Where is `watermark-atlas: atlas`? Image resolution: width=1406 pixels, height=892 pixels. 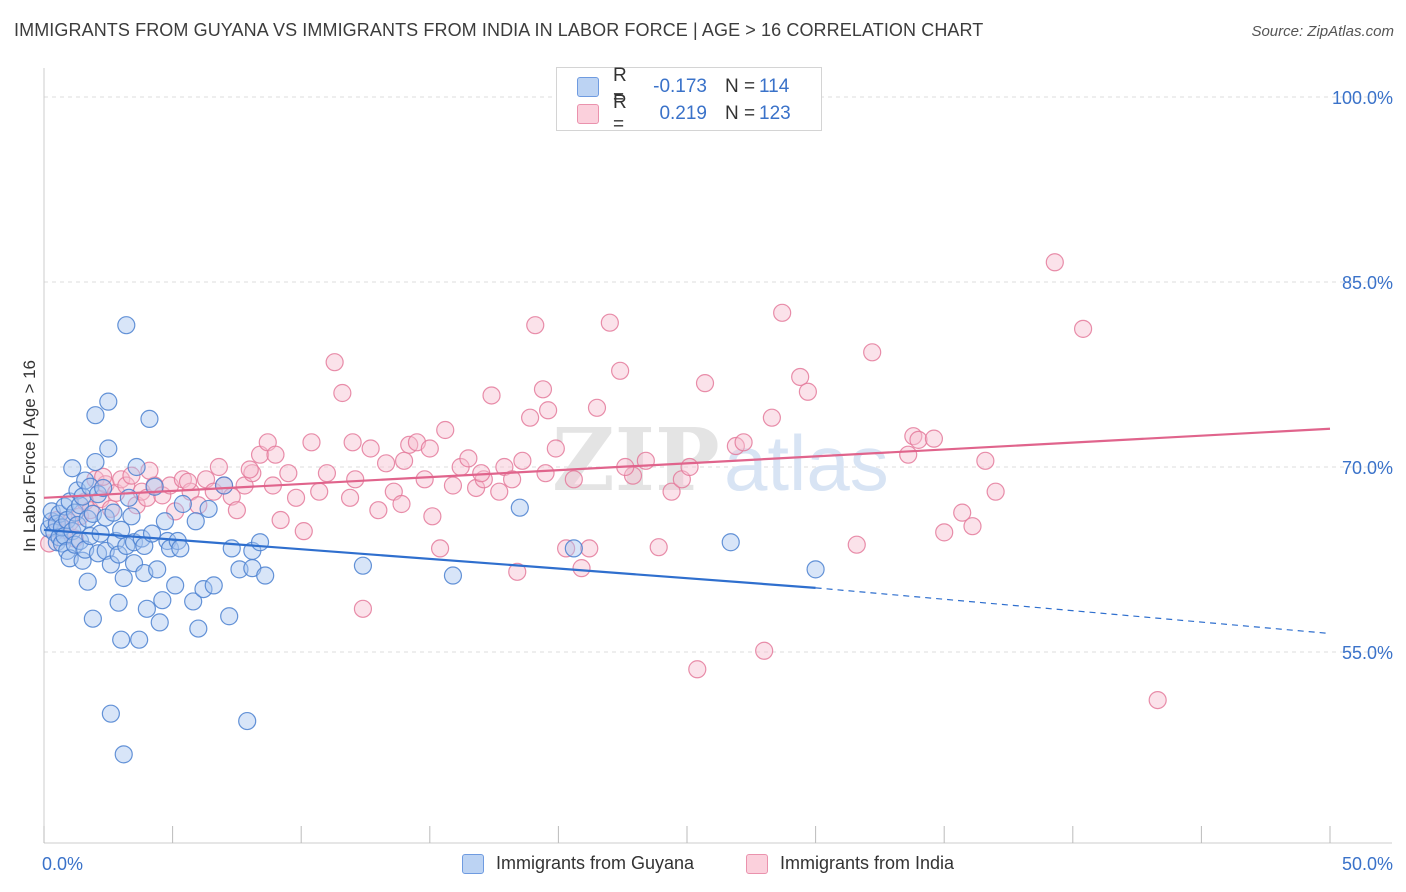
watermark-atlas: atlas is located at coordinates (806, 463).